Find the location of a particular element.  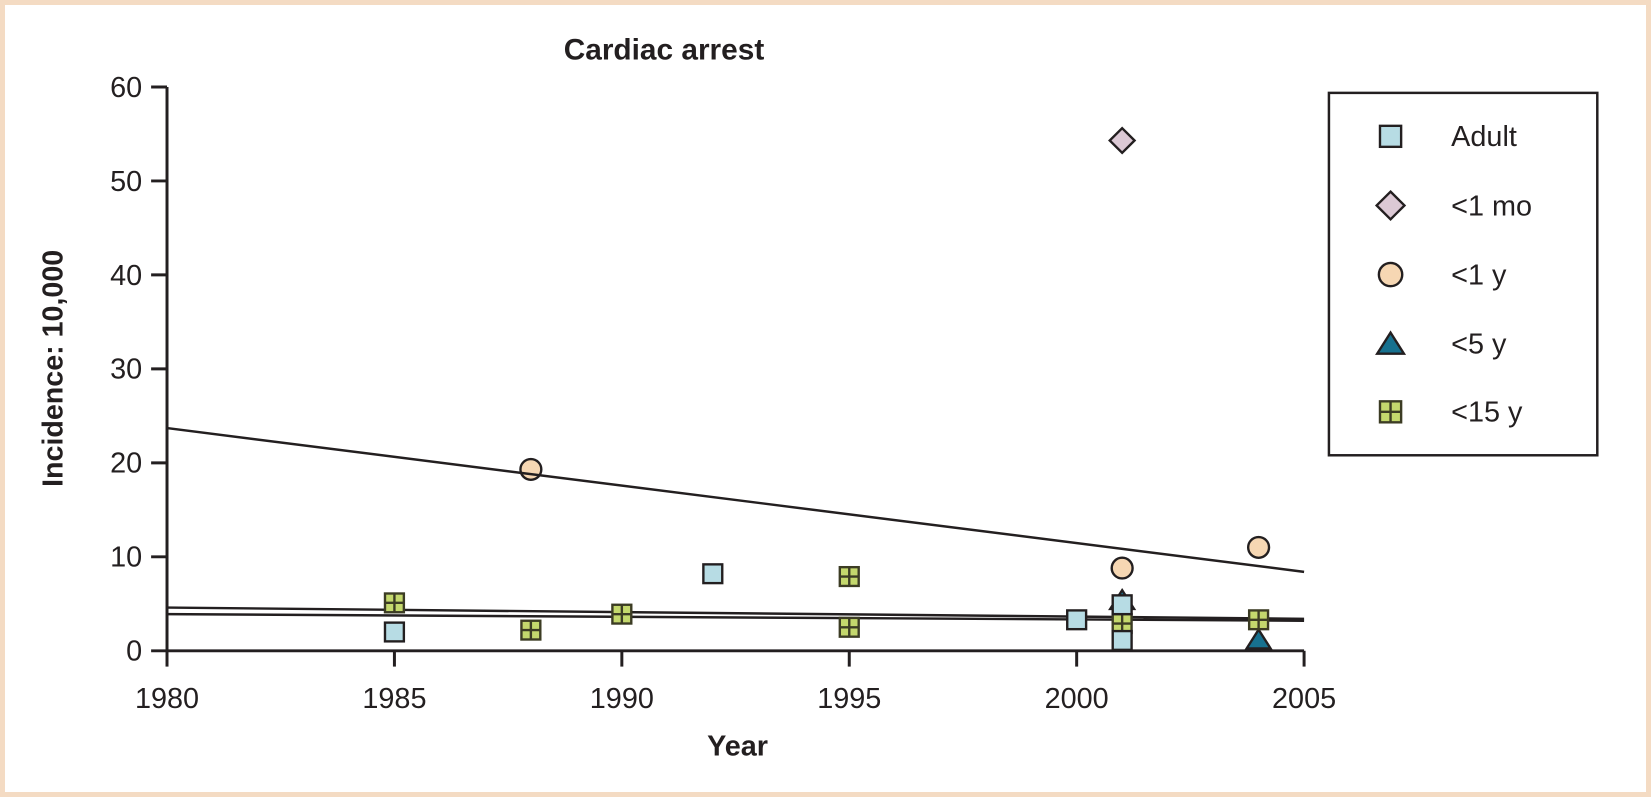

x-axis-label: Year is located at coordinates (737, 747).